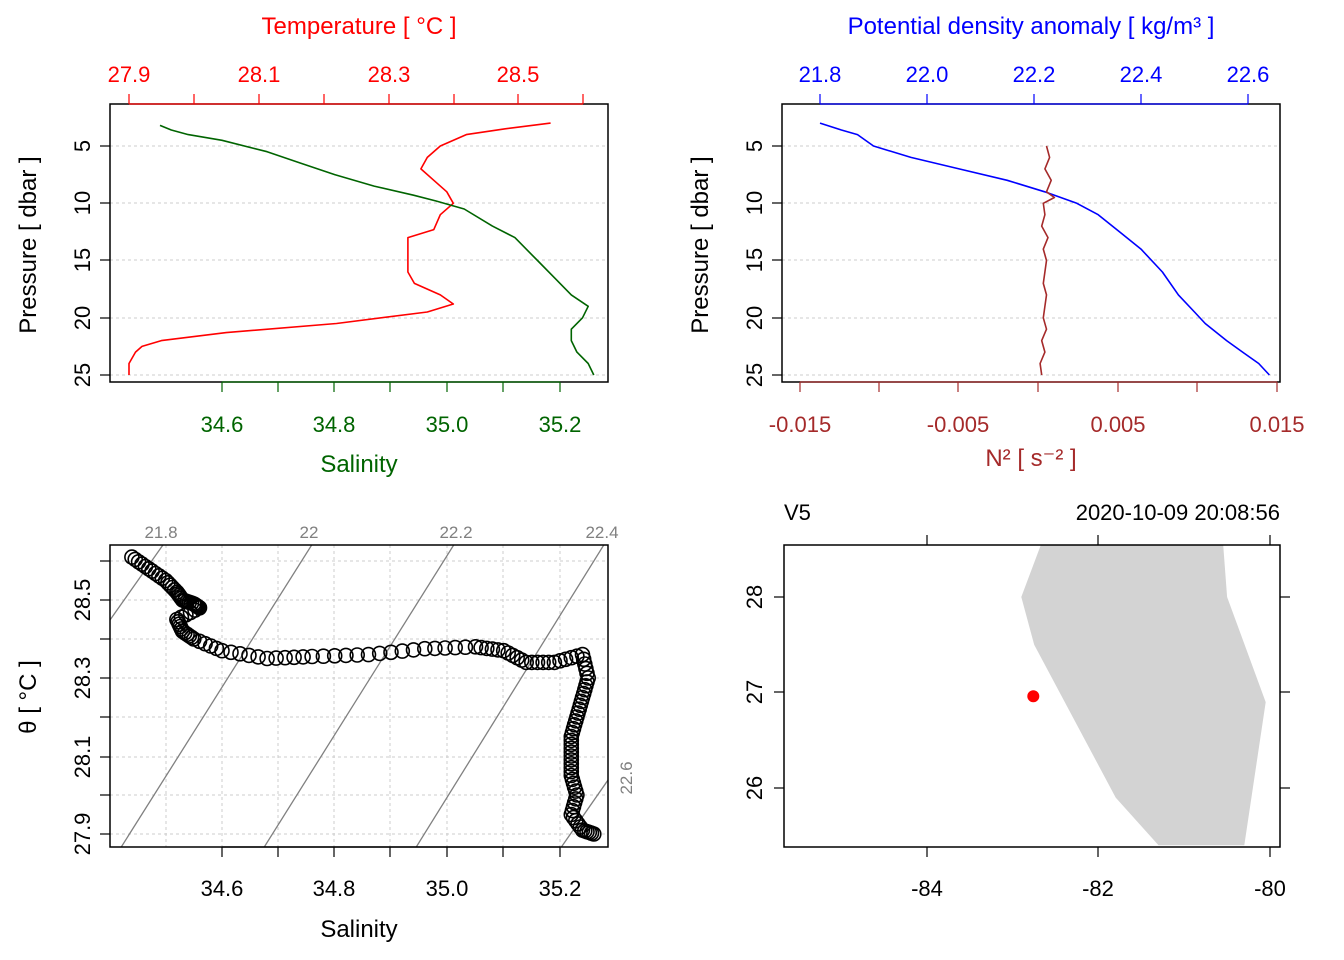 The height and width of the screenshot is (960, 1344). Describe the element at coordinates (754, 146) in the screenshot. I see `pressure-tick-label: 5` at that location.